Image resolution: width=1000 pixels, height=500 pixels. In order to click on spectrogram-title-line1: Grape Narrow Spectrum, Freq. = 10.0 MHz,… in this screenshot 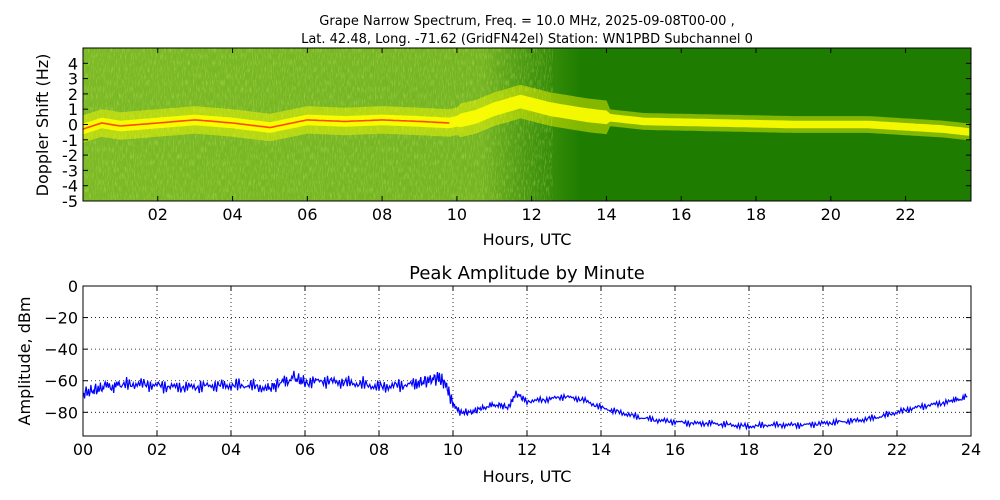, I will do `click(526, 21)`.